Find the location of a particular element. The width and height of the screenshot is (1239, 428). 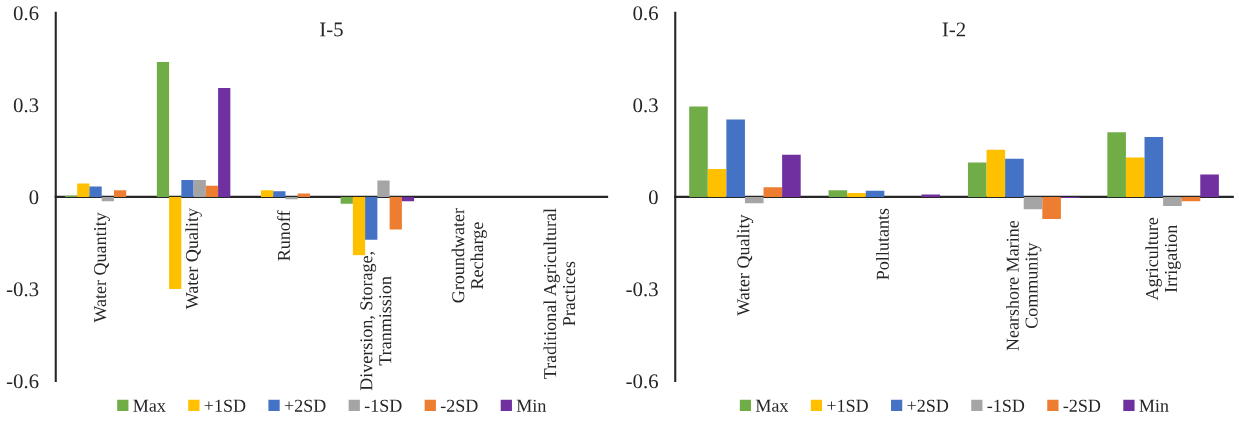

x-tick-label: Water Quantity is located at coordinates (102, 267).